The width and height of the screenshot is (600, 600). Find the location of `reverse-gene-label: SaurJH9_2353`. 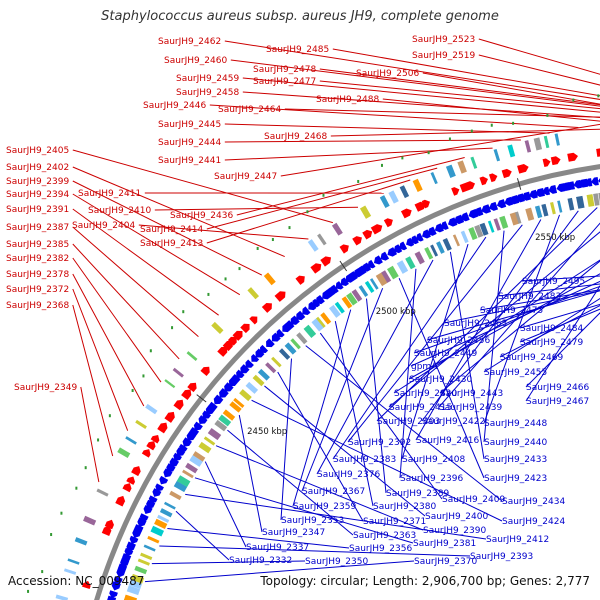

reverse-gene-label: SaurJH9_2353 is located at coordinates (312, 521).